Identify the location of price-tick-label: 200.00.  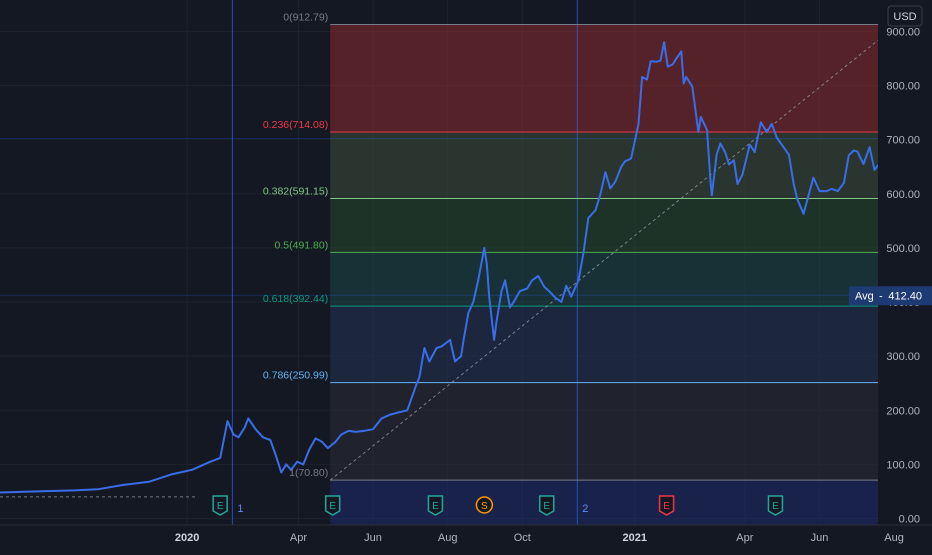
(903, 411).